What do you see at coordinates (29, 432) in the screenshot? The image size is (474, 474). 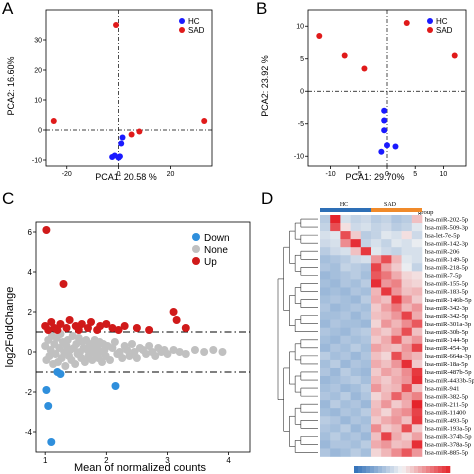 I see `ma-y-tick-label: -4` at bounding box center [29, 432].